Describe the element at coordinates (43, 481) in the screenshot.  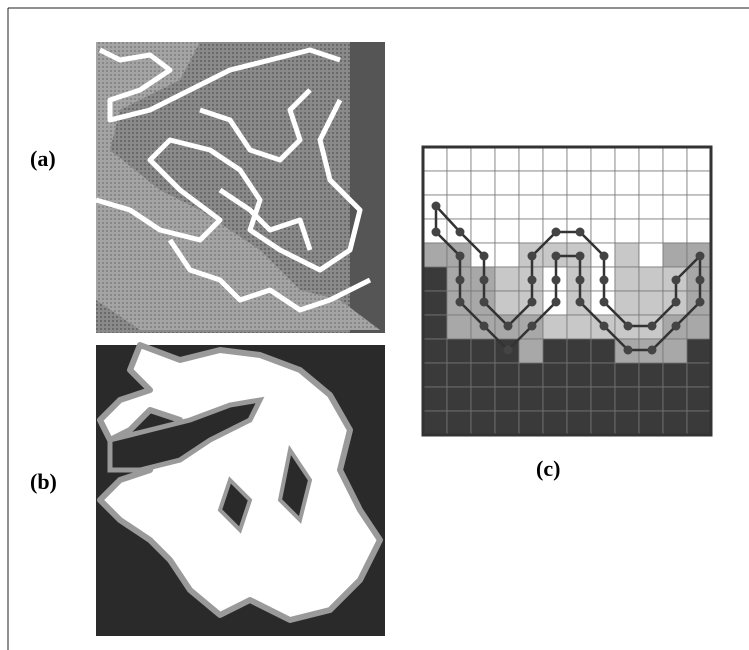
I see `panel-label: (b)` at that location.